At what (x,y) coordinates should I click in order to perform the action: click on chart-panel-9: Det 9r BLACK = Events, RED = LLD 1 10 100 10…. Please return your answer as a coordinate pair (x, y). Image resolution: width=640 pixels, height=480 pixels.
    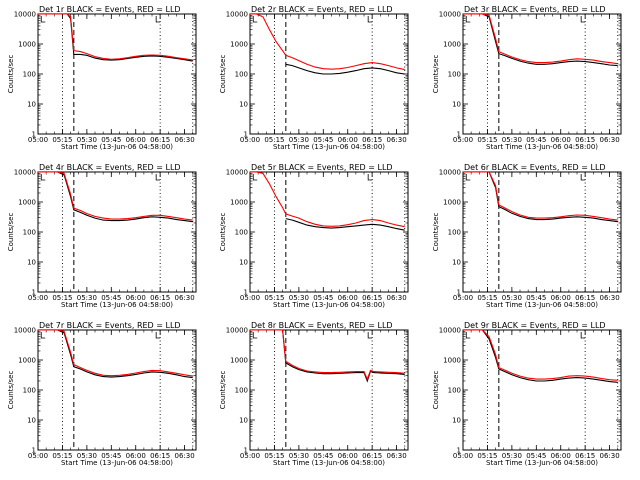
    Looking at the image, I should click on (527, 394).